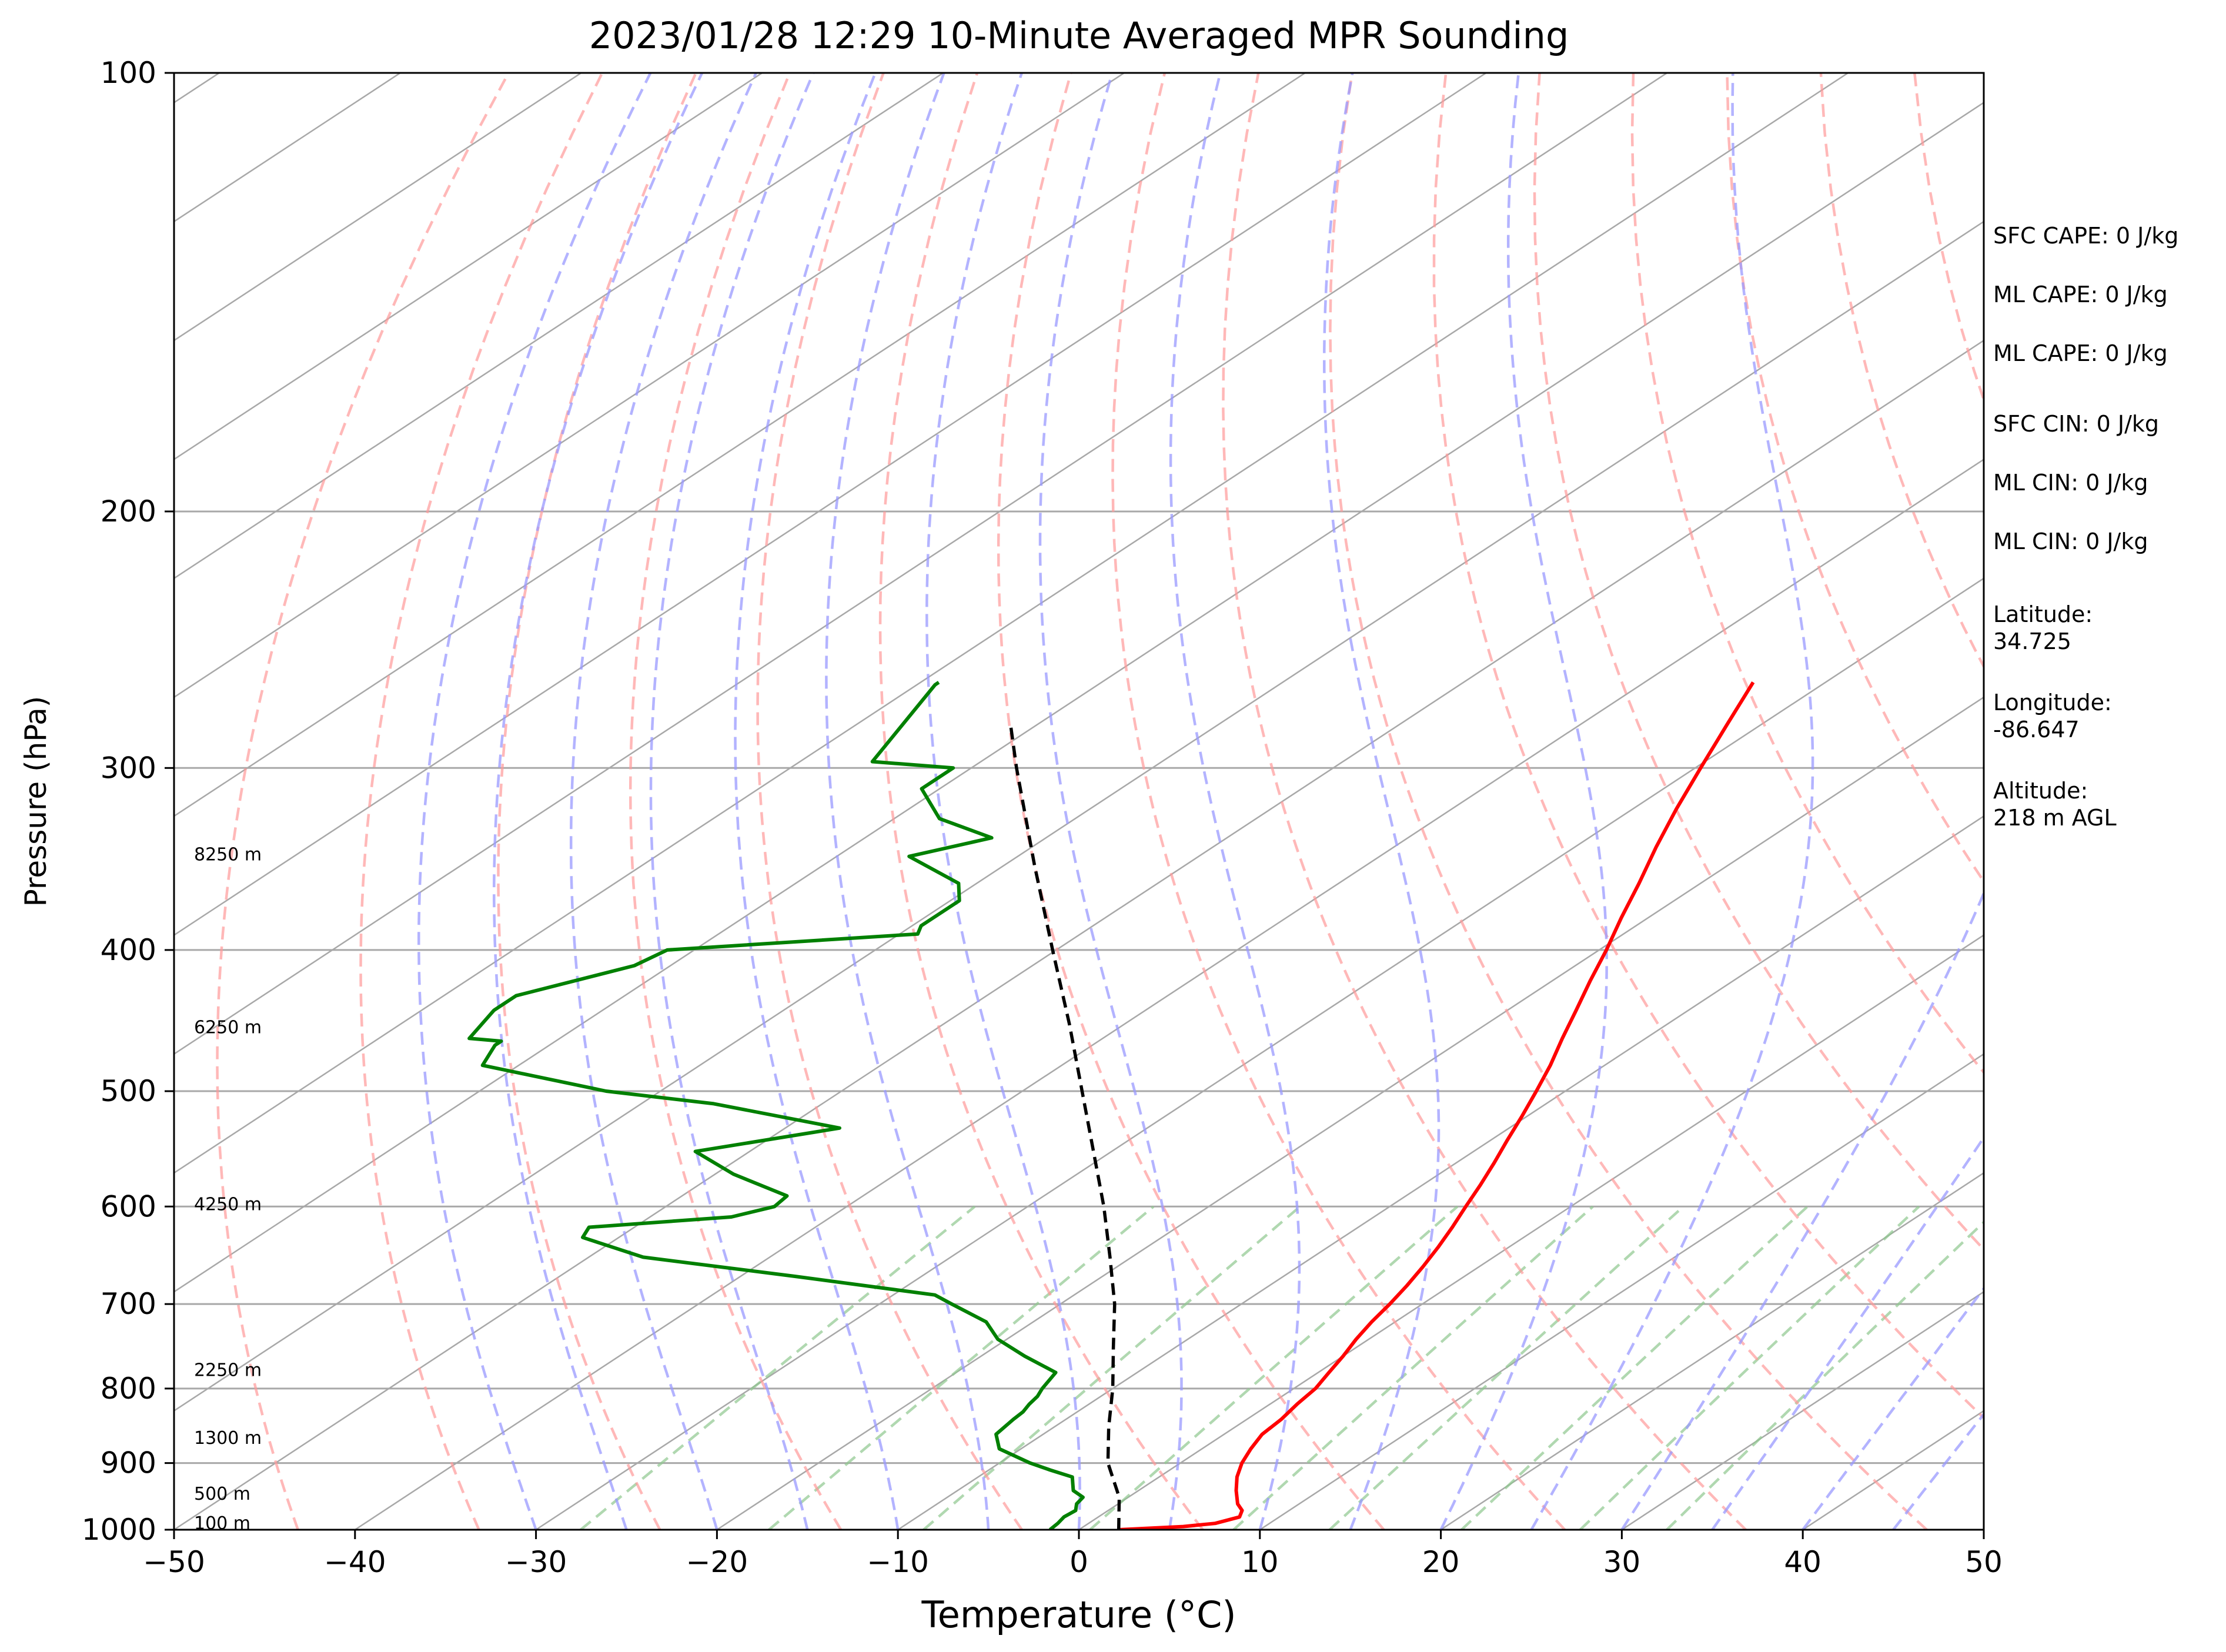 This screenshot has height=1652, width=2226. What do you see at coordinates (129, 1206) in the screenshot?
I see `y-tick-label: 600` at bounding box center [129, 1206].